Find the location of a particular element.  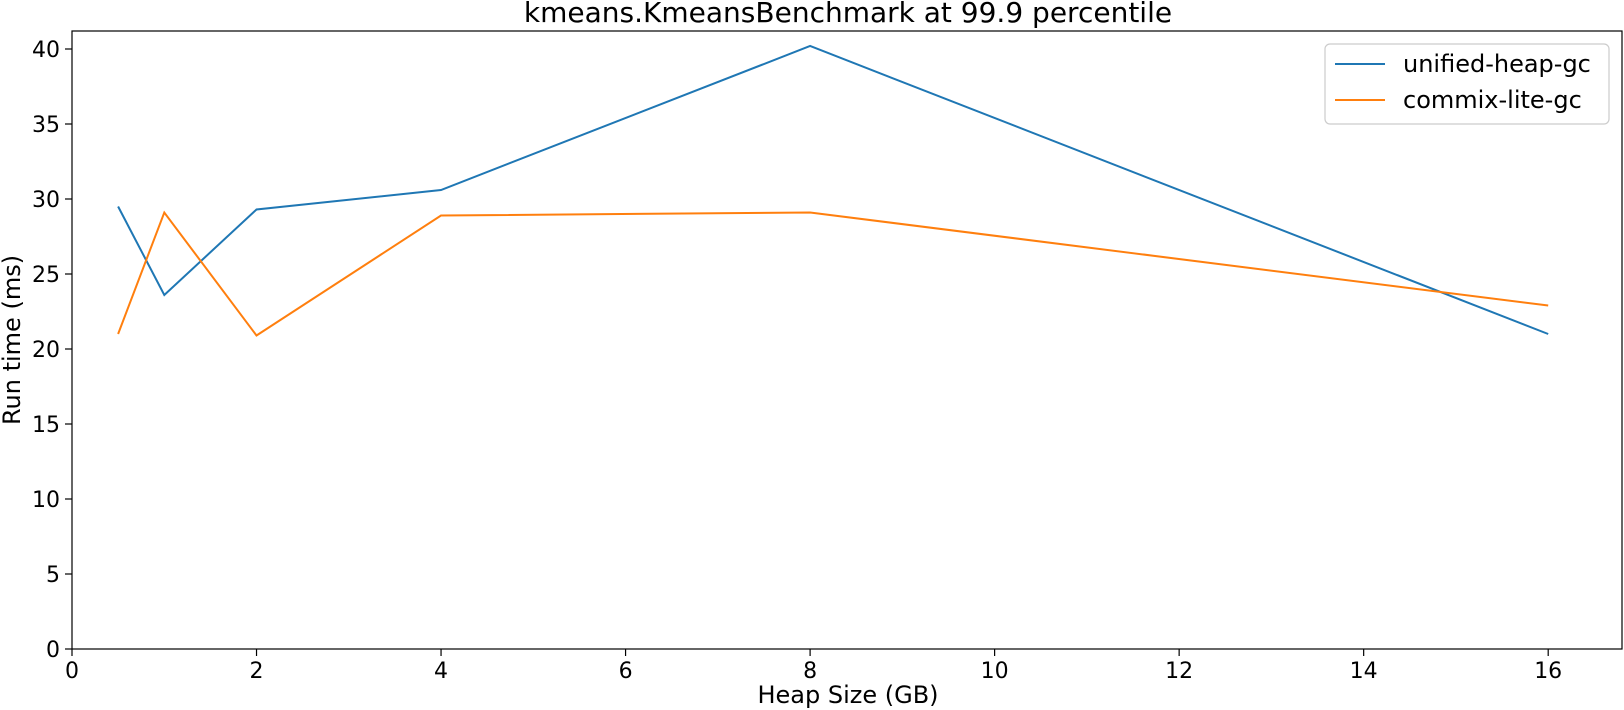

y-tick-label: 30 is located at coordinates (46, 200).